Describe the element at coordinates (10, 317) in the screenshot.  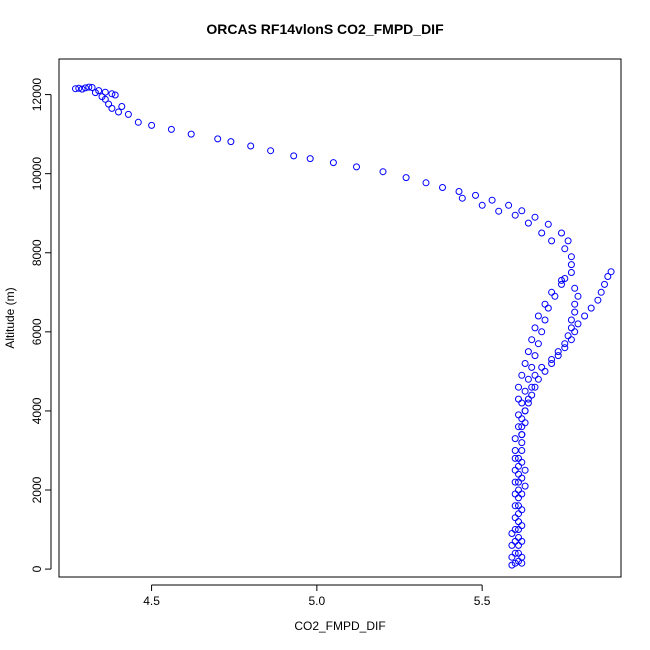
I see `y-axis-label: Altitude (m)` at that location.